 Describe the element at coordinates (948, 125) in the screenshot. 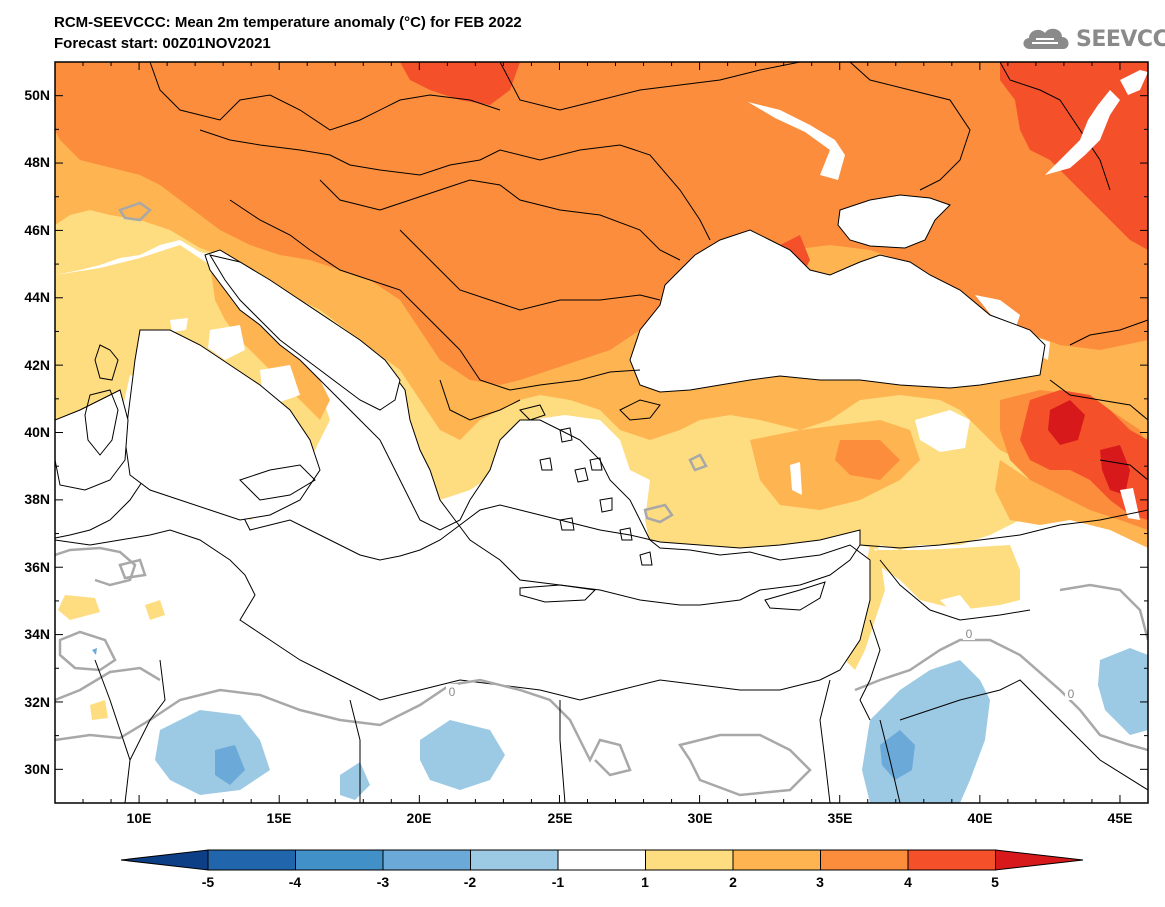

I see `lakes` at that location.